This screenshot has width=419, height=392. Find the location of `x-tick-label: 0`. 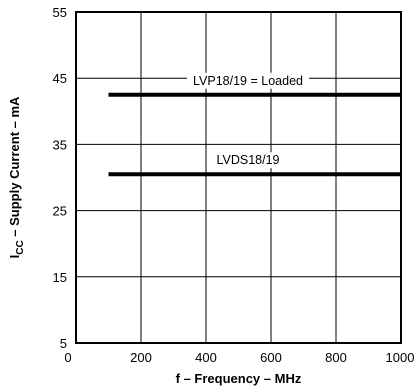

x-tick-label: 0 is located at coordinates (67, 357).